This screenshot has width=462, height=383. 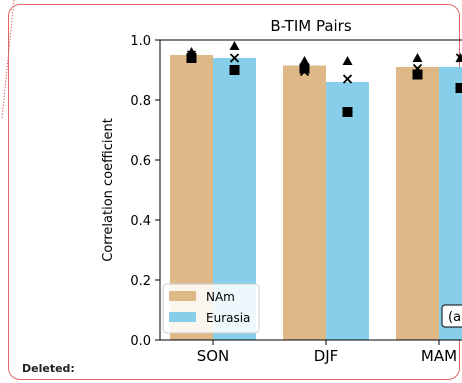 I want to click on chart-title: B-TIM Pairs, so click(x=311, y=26).